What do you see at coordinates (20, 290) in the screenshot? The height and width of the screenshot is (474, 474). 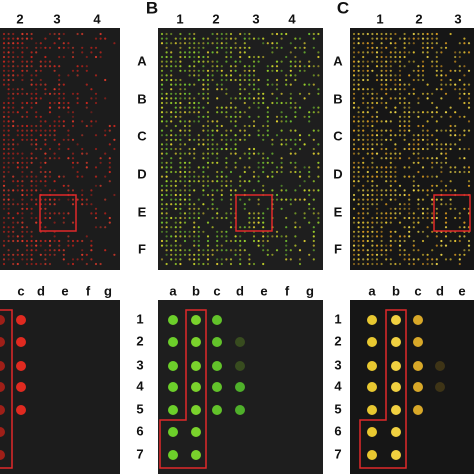 I see `column-label: c` at bounding box center [20, 290].